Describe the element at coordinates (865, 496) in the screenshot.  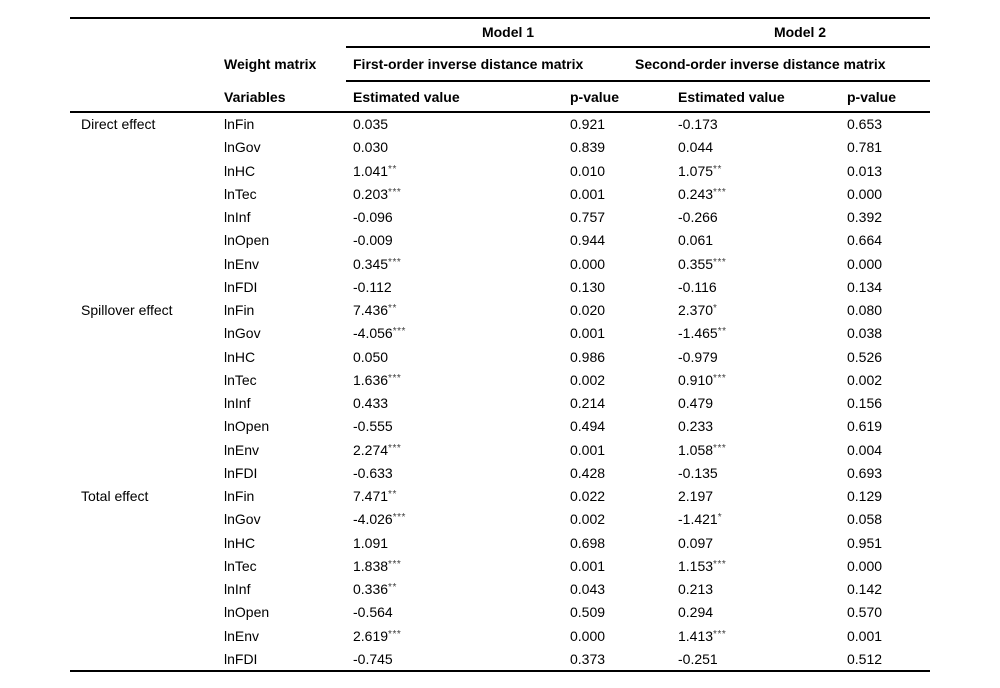
I see `m2-p-value-text: 0.129` at that location.